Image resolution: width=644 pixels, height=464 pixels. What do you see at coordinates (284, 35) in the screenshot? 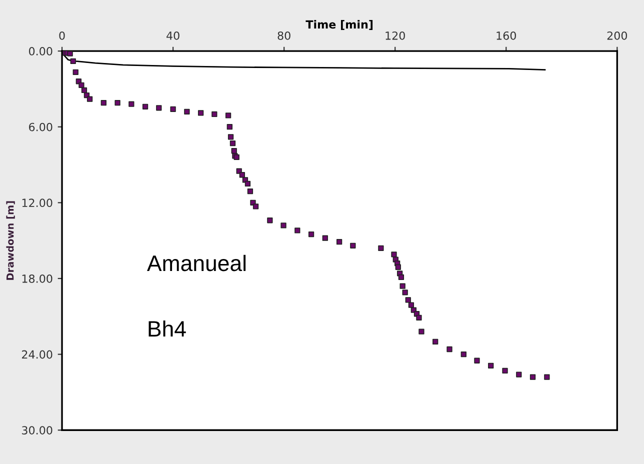
I see `x-tick-label: 80` at bounding box center [284, 35].